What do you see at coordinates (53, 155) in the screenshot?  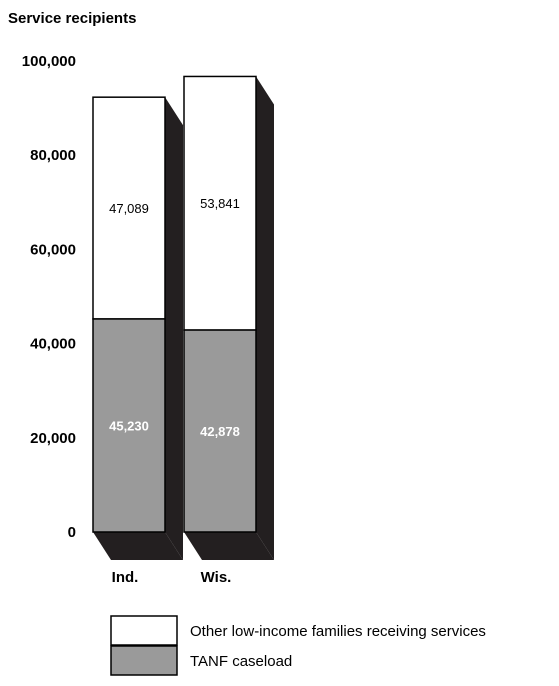 I see `y-tick-label: 80,000` at bounding box center [53, 155].